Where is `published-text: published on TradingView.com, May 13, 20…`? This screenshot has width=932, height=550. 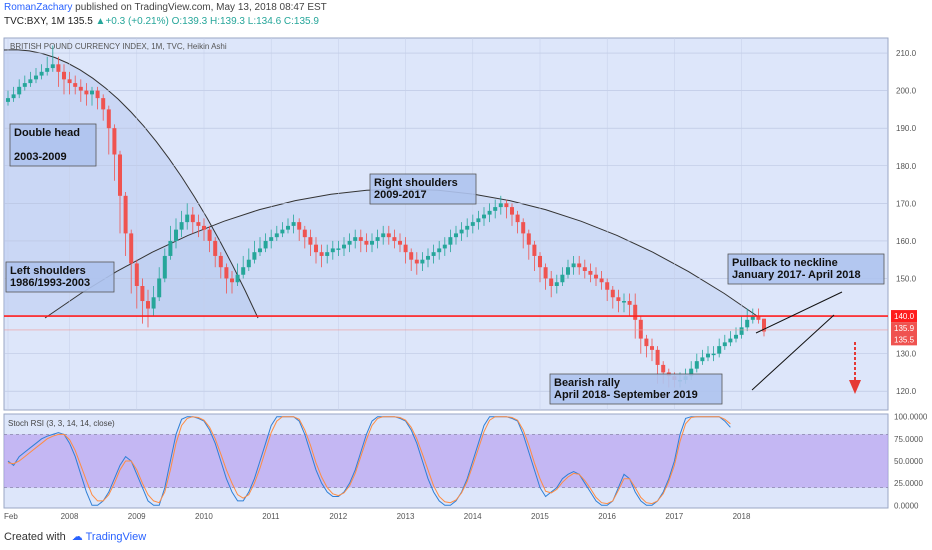 published-text: published on TradingView.com, May 13, 20… is located at coordinates (201, 7).